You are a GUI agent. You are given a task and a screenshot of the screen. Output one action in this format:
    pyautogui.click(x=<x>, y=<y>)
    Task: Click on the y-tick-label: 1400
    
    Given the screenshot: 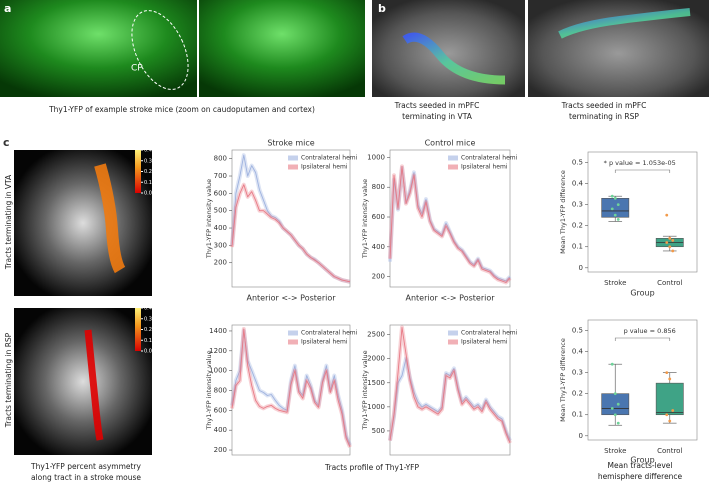 What is the action you would take?
    pyautogui.click(x=218, y=331)
    